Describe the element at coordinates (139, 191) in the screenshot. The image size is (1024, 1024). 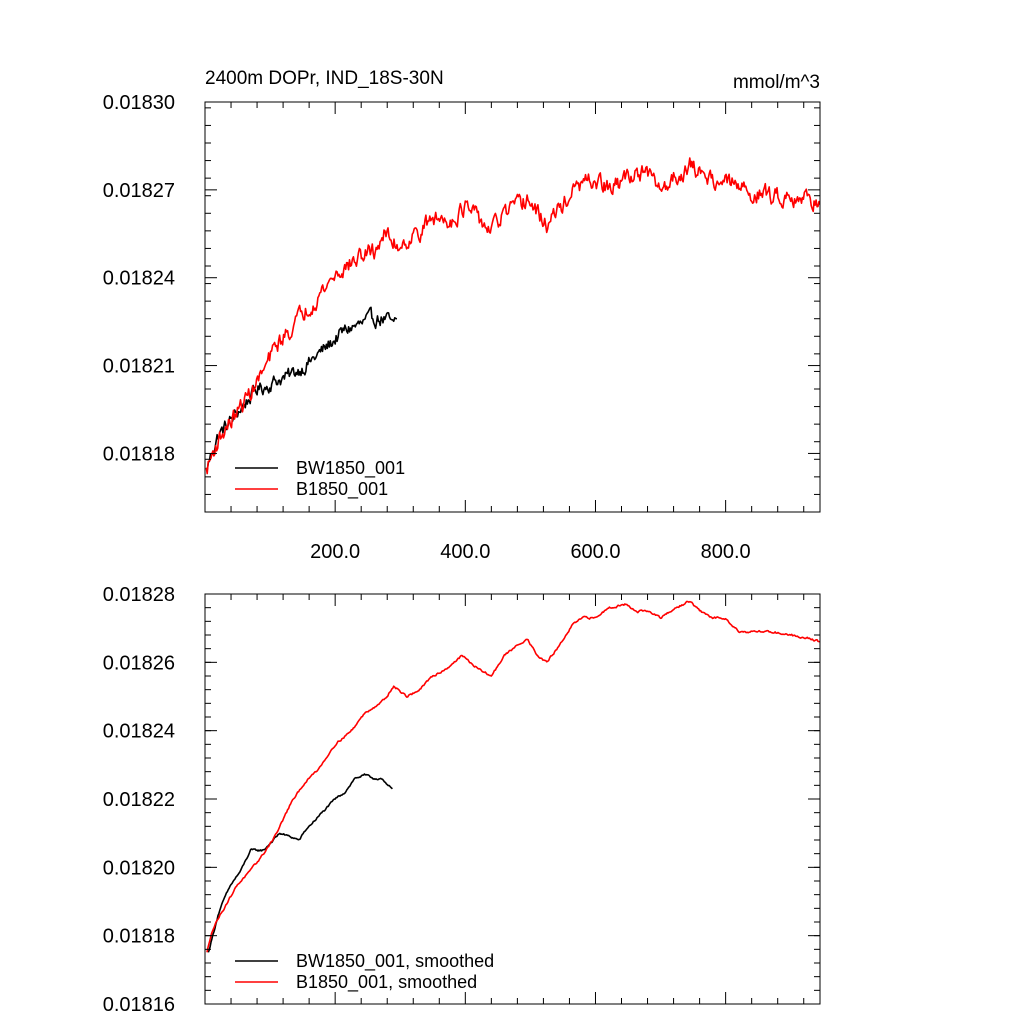
I see `y-tick-label: 0.01827` at that location.